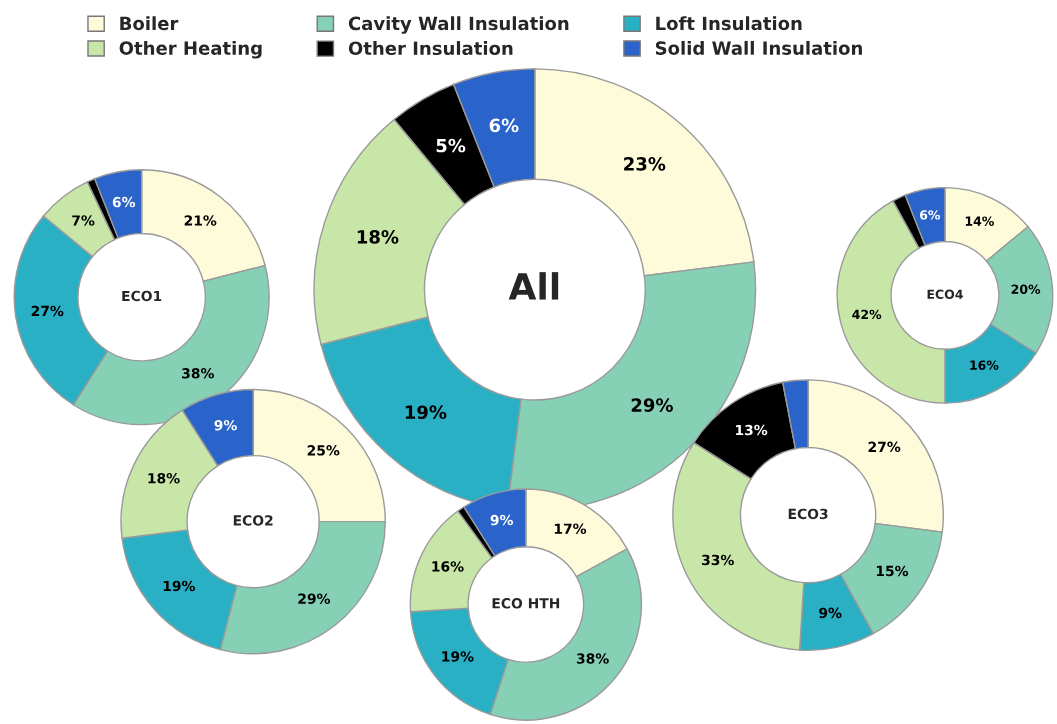 The width and height of the screenshot is (1057, 724). I want to click on text: All, so click(533, 286).